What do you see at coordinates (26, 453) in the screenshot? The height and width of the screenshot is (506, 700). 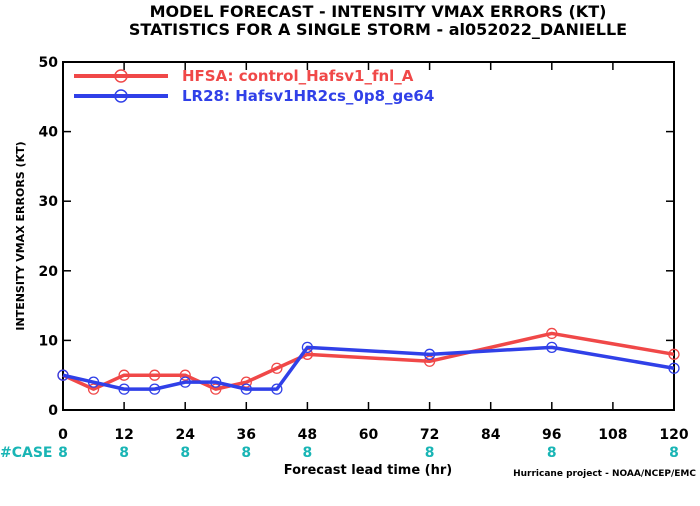 I see `case-label: #CASE` at bounding box center [26, 453].